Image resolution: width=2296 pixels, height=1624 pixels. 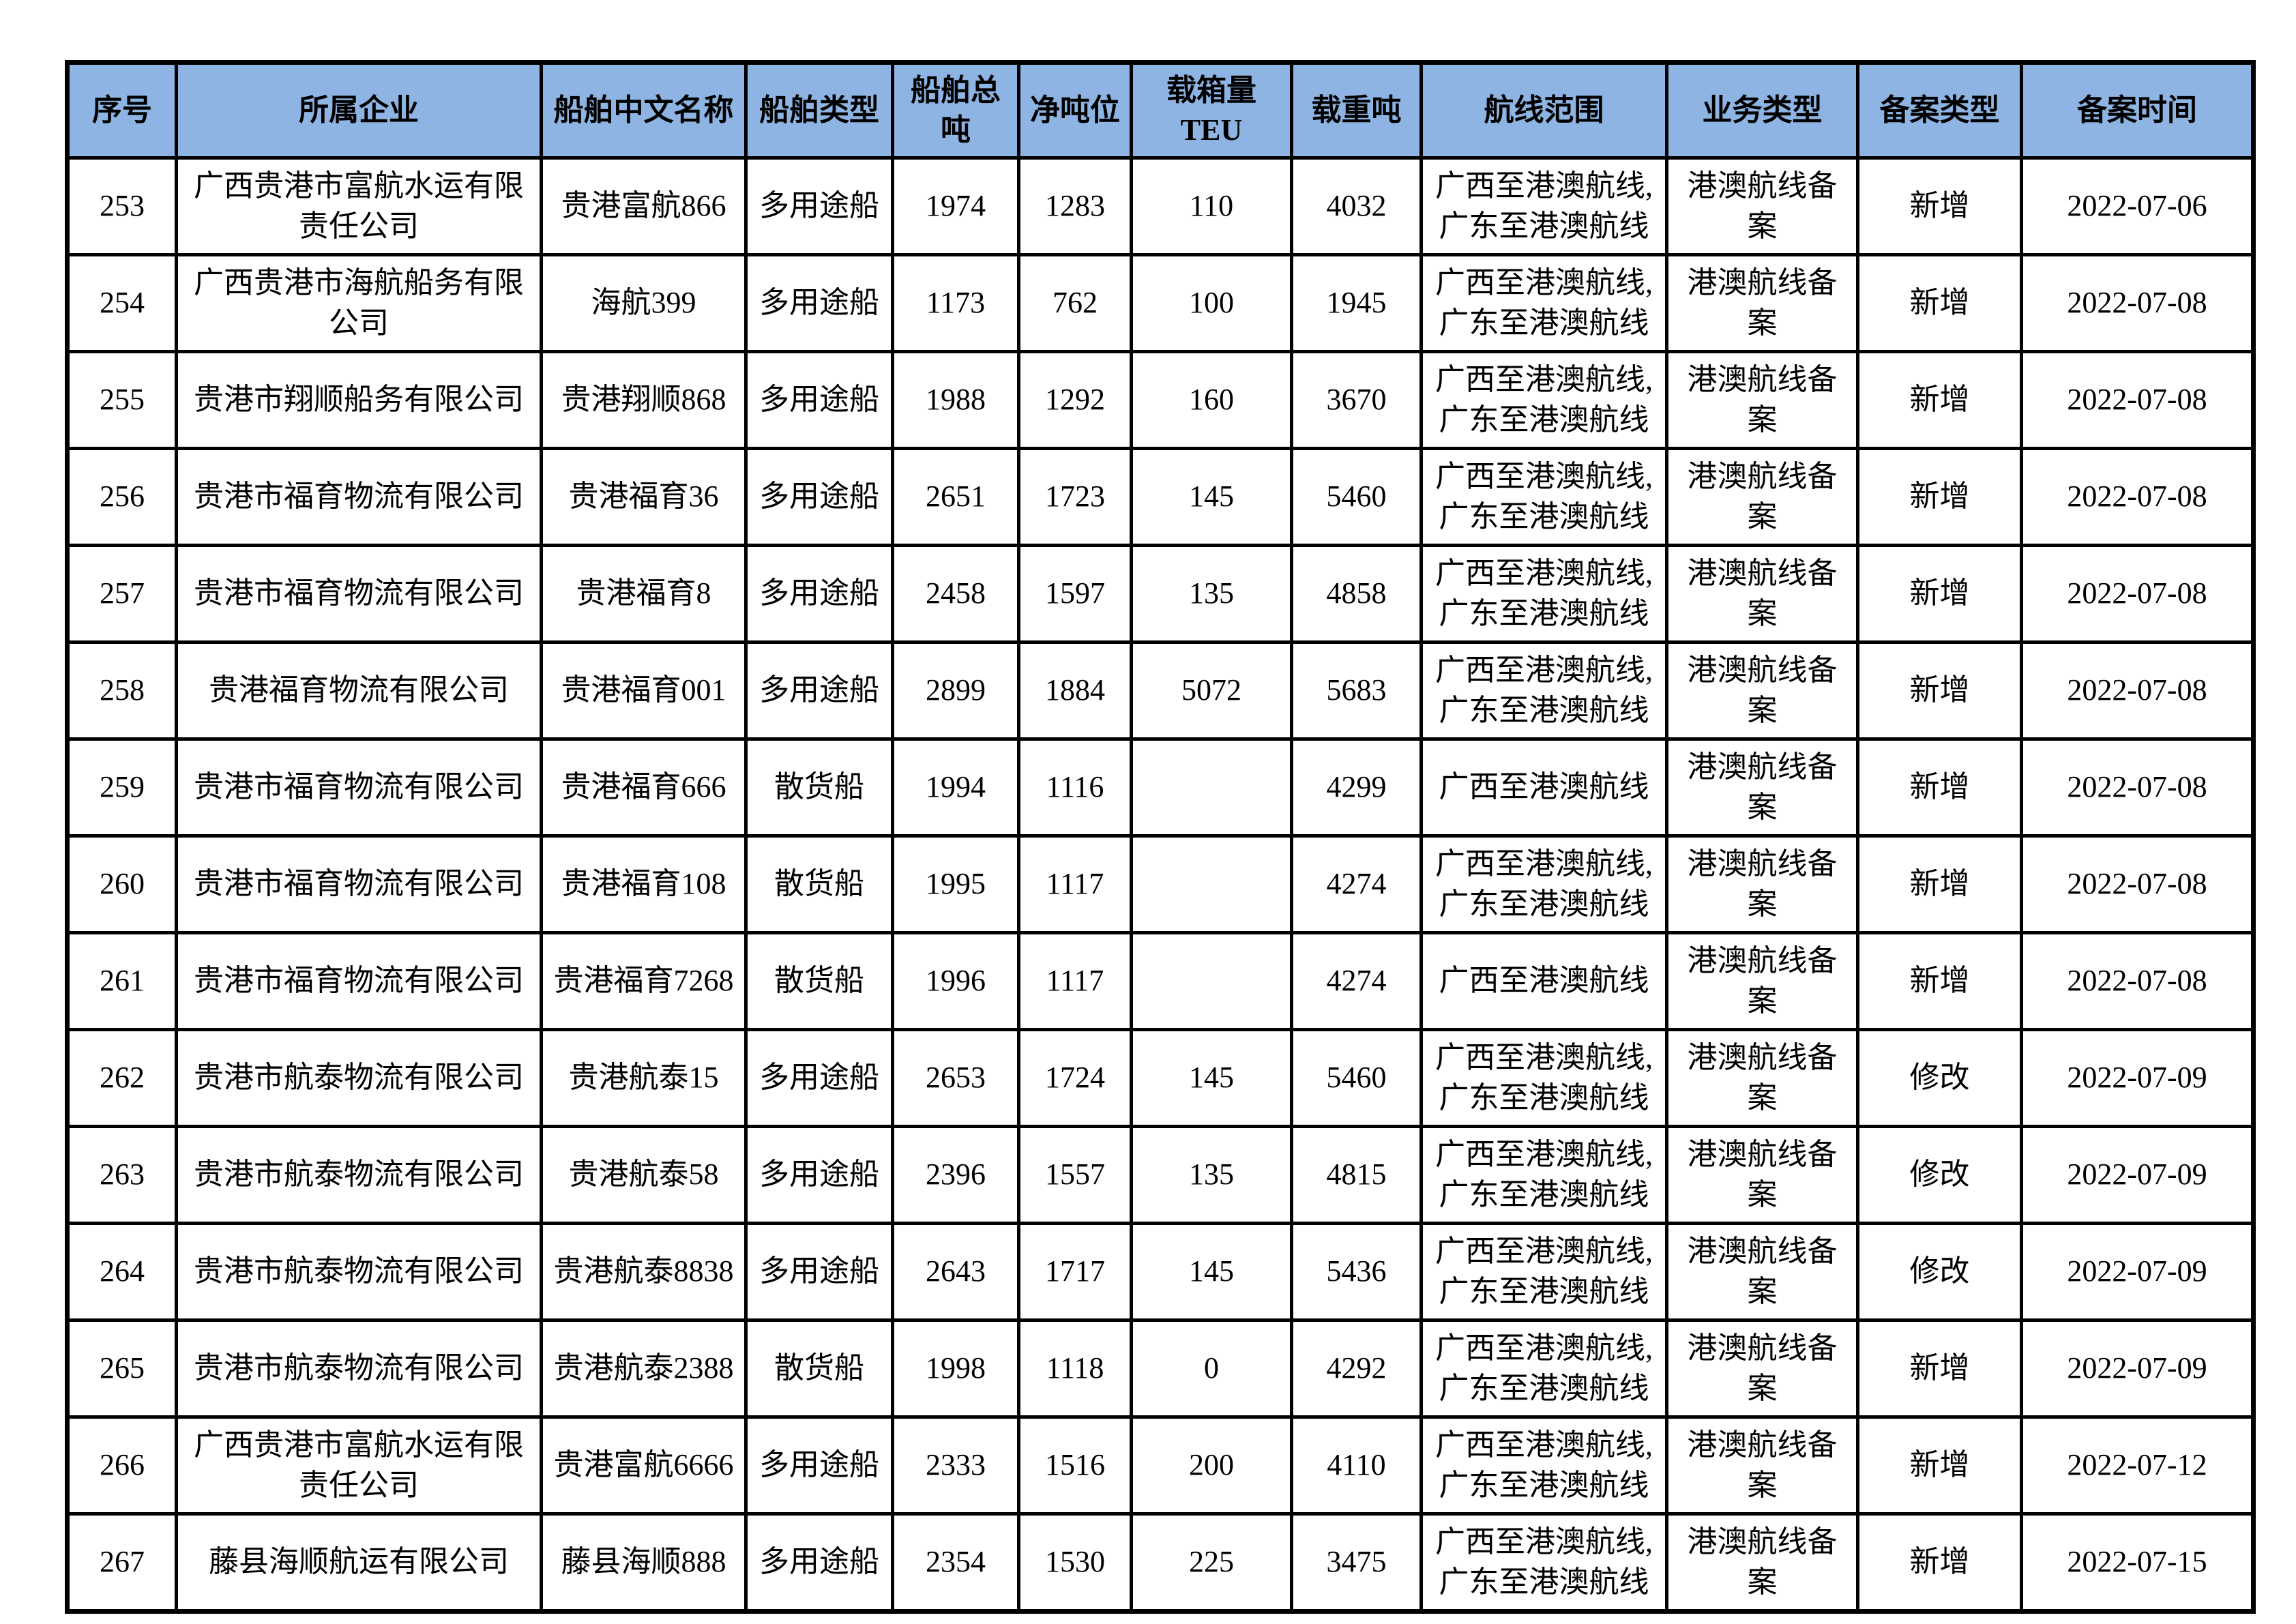 What do you see at coordinates (644, 594) in the screenshot?
I see `table-cell: 贵港福育8` at bounding box center [644, 594].